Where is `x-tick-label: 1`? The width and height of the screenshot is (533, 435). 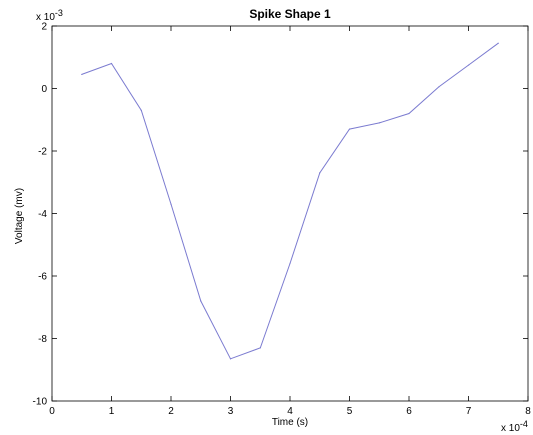
x-tick-label: 1 is located at coordinates (112, 411).